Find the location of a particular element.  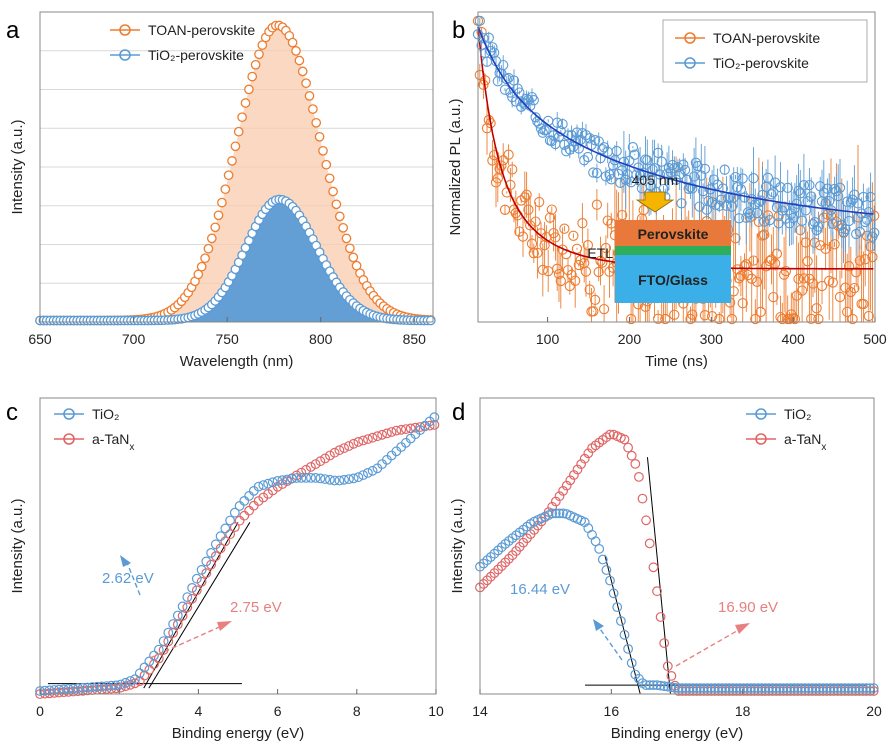

x-tick-label: 10 is located at coordinates (436, 711).